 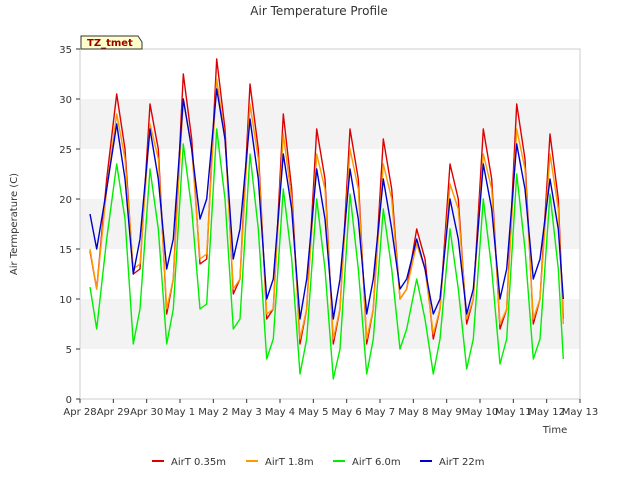 What do you see at coordinates (65, 150) in the screenshot?
I see `y-tick-label: 25` at bounding box center [65, 150].